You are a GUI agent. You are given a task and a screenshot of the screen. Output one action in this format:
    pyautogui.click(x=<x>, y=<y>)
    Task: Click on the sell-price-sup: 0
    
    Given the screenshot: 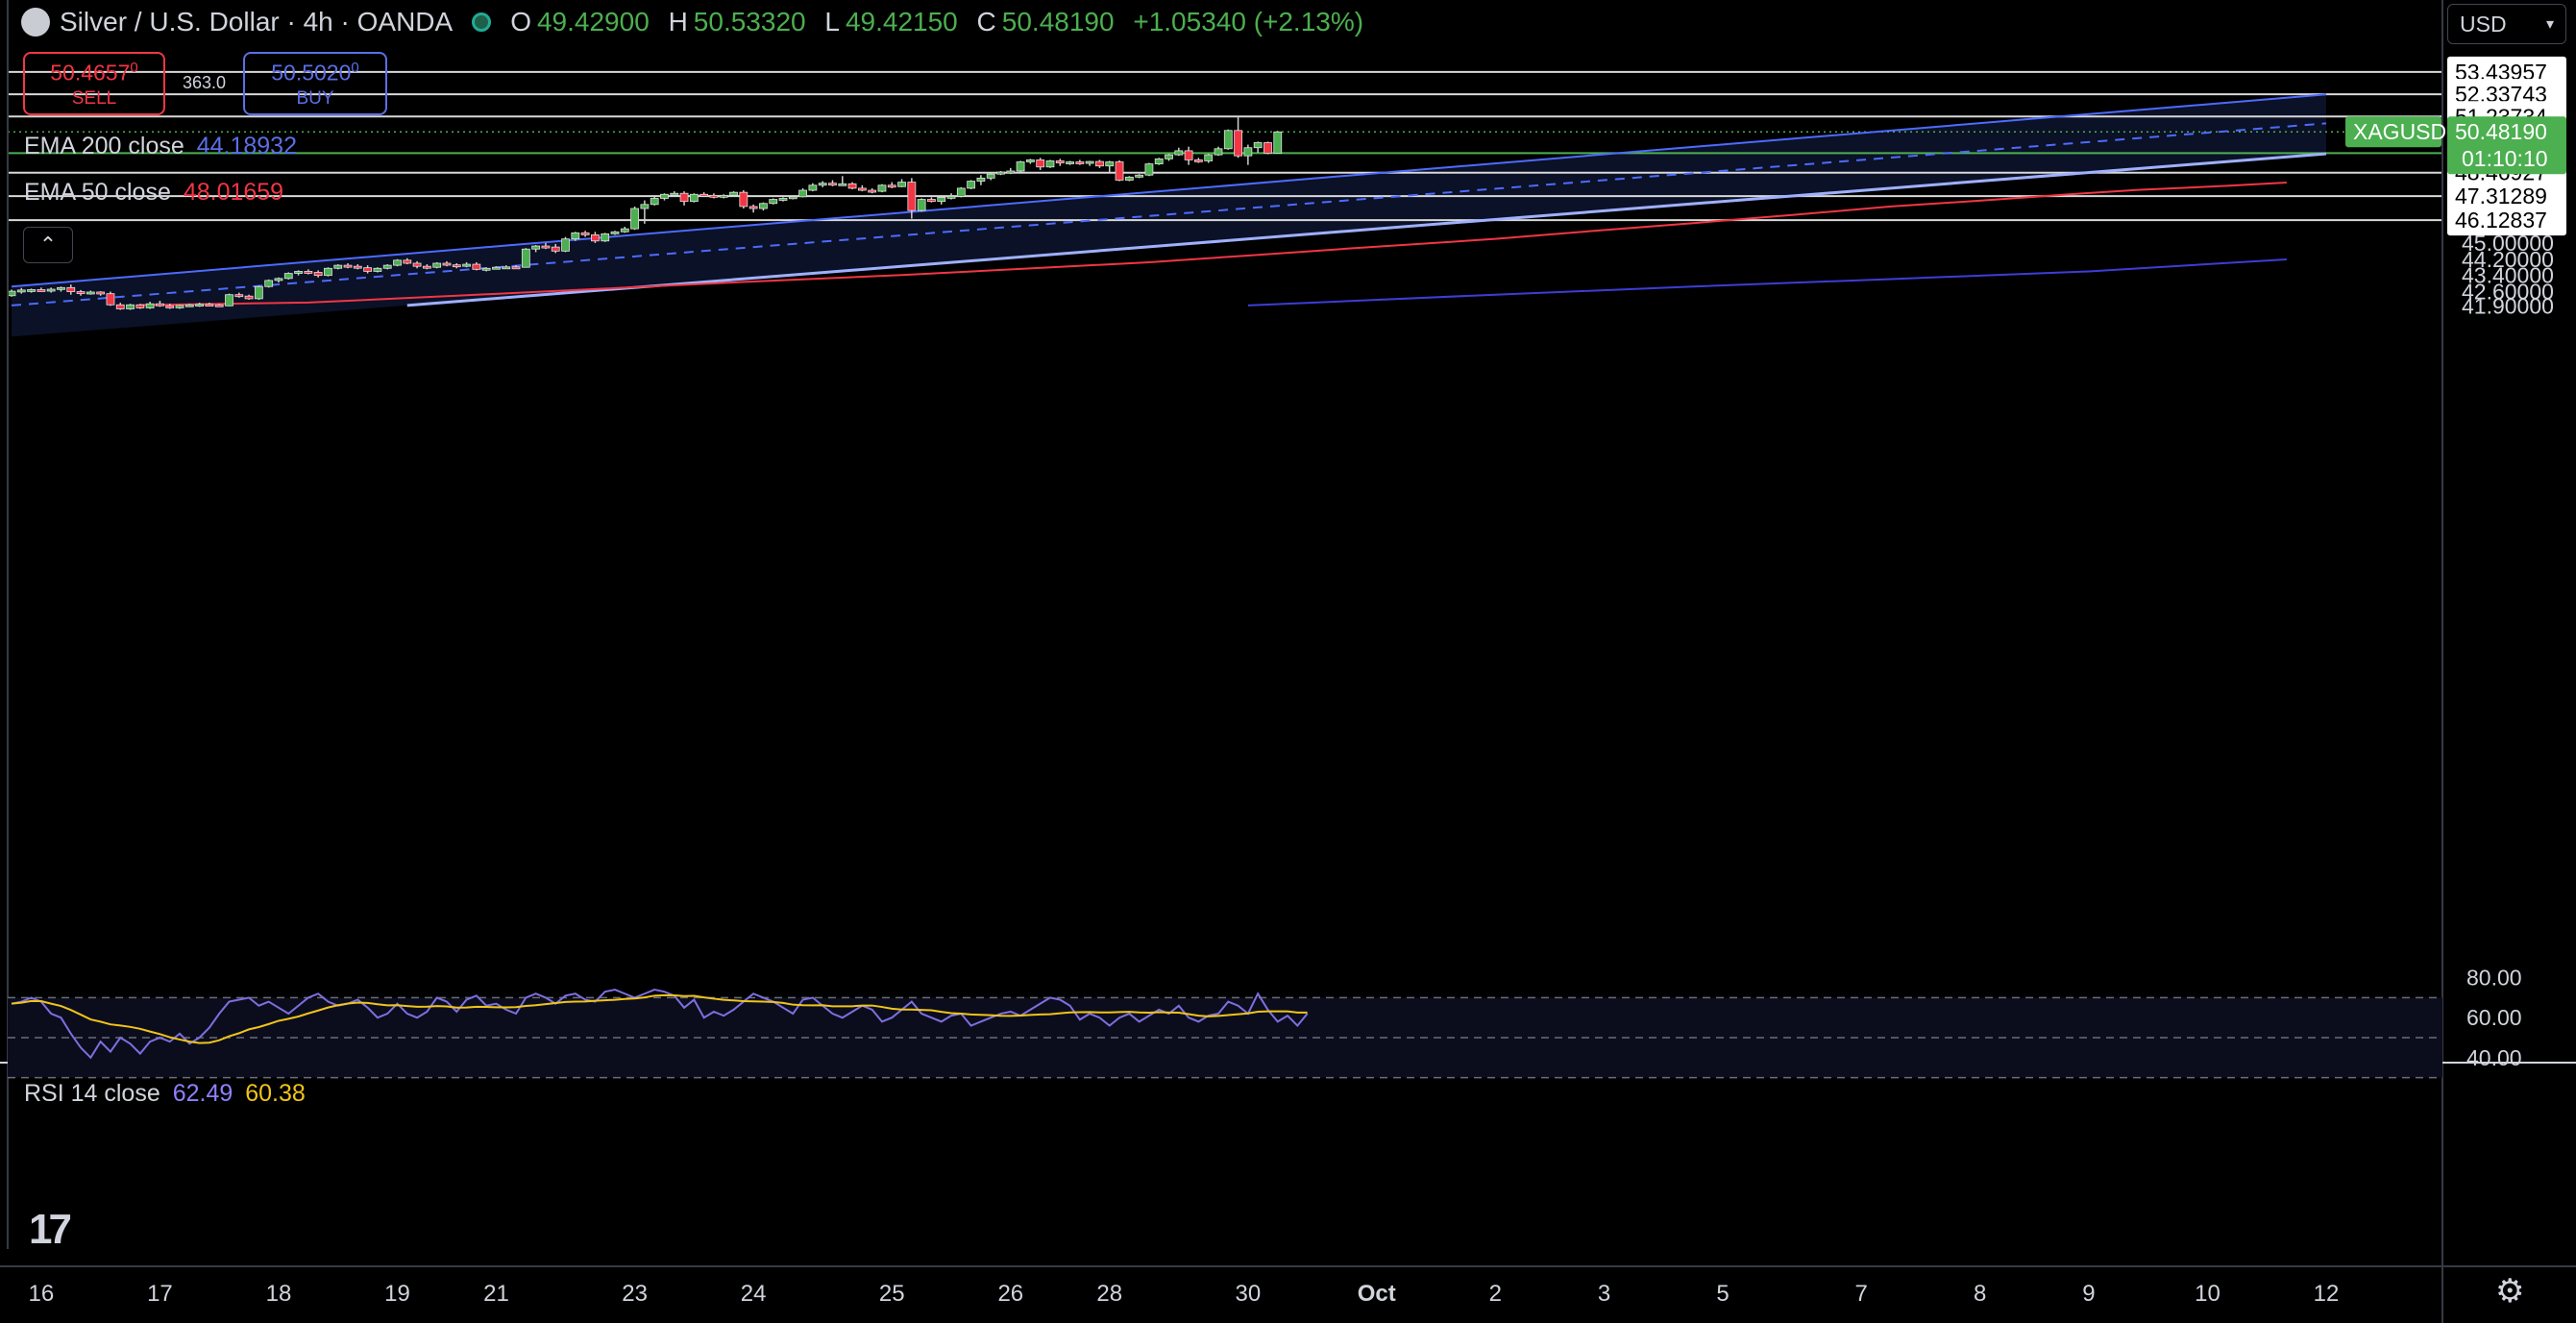 What is the action you would take?
    pyautogui.click(x=134, y=68)
    